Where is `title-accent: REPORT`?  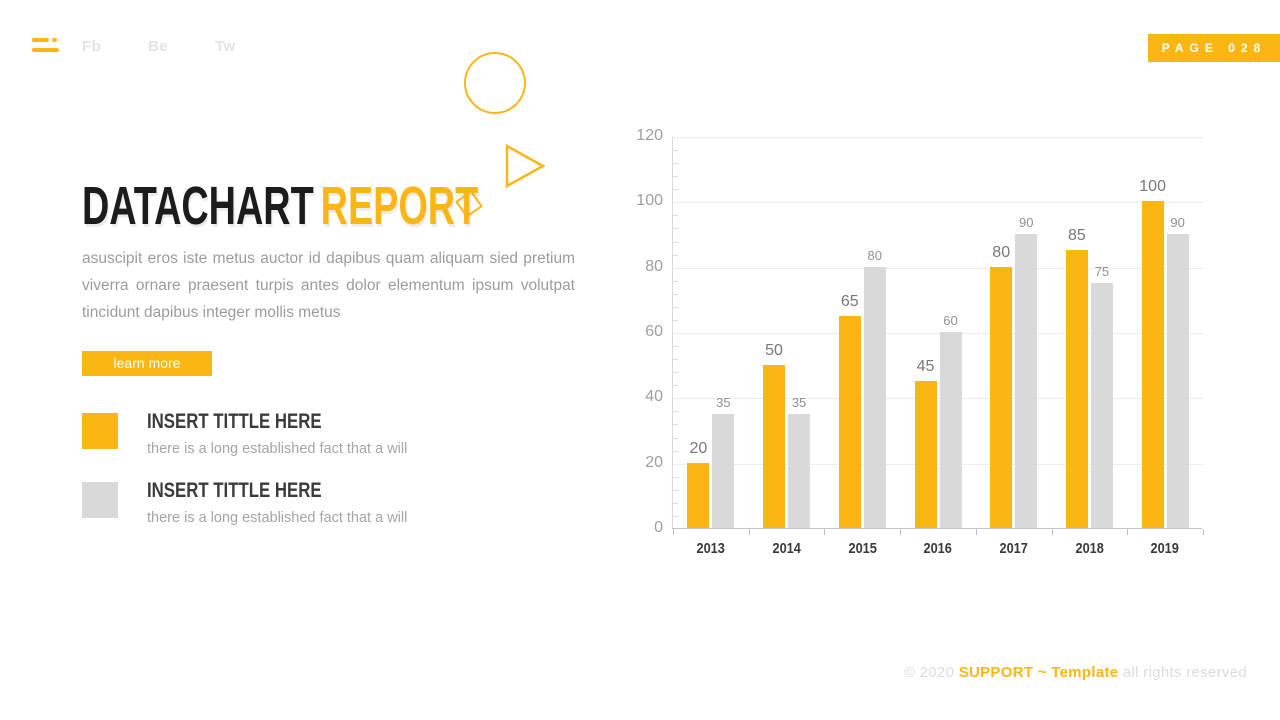
title-accent: REPORT is located at coordinates (399, 206).